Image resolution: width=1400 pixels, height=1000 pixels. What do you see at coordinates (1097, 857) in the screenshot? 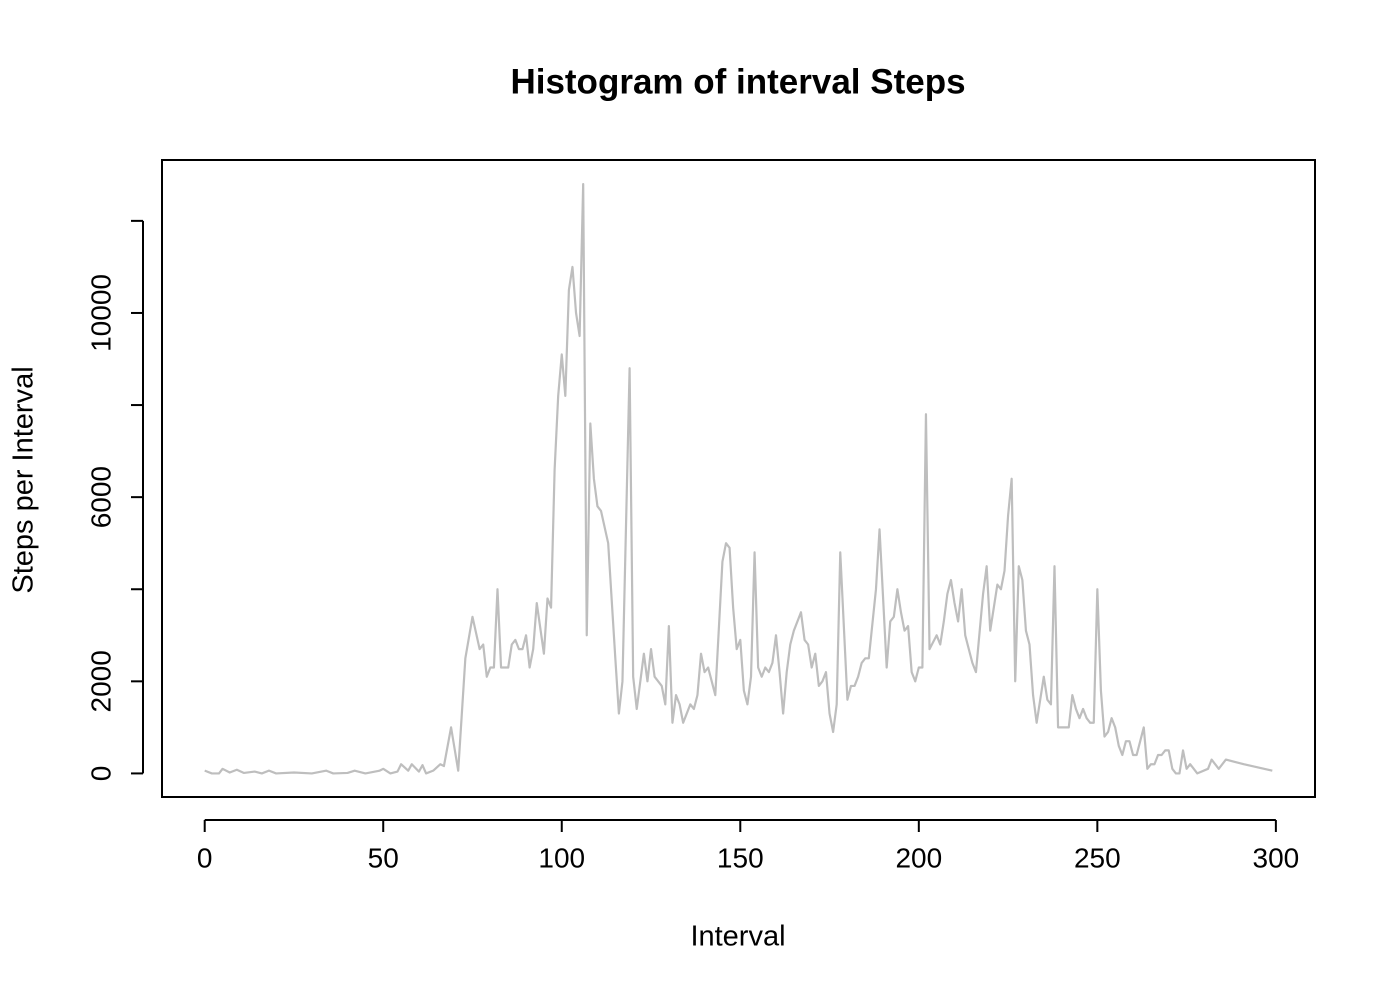
I see `x-tick-label: 250` at bounding box center [1097, 857].